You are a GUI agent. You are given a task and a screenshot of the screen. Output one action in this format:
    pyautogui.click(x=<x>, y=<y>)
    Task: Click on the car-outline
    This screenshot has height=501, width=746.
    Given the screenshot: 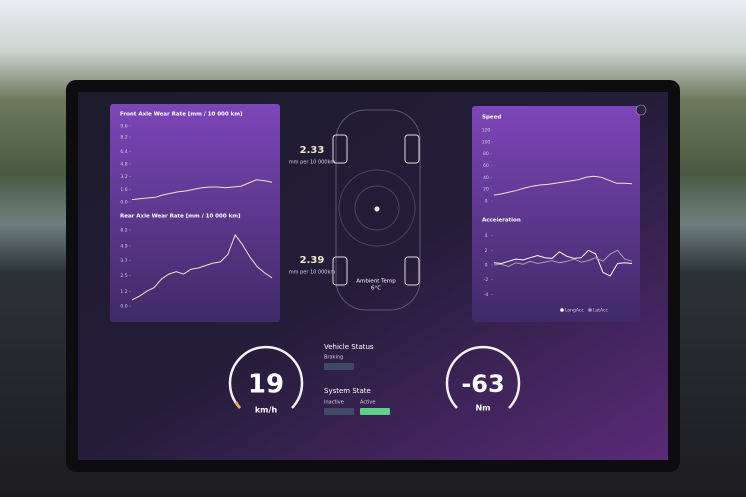 What is the action you would take?
    pyautogui.click(x=378, y=210)
    